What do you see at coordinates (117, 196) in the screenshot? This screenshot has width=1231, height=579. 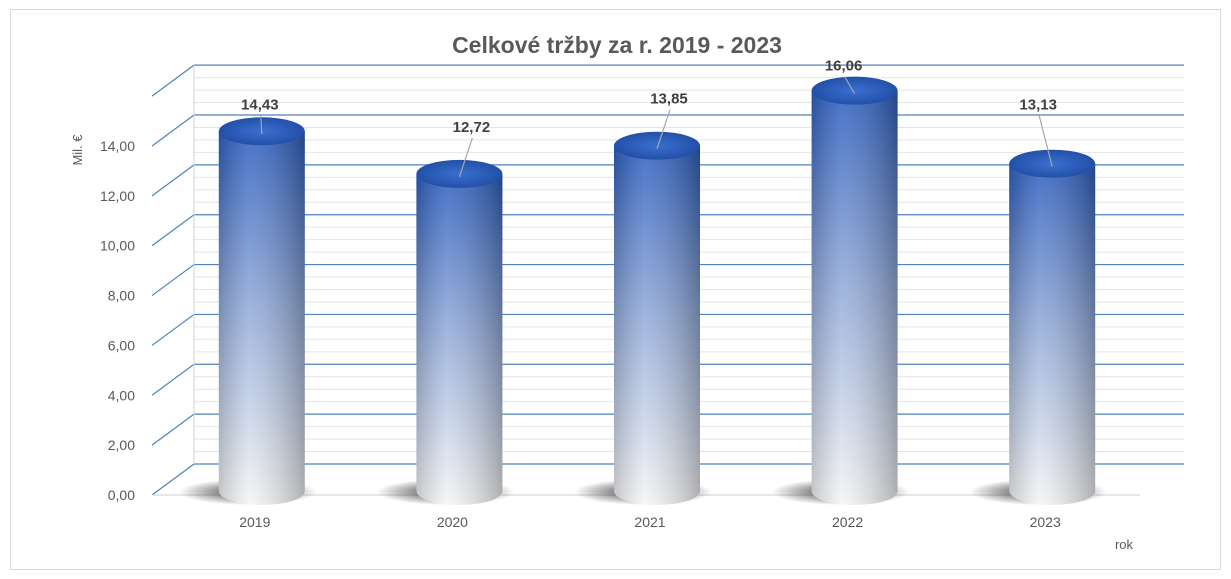 I see `y-tick-label: 12,00` at bounding box center [117, 196].